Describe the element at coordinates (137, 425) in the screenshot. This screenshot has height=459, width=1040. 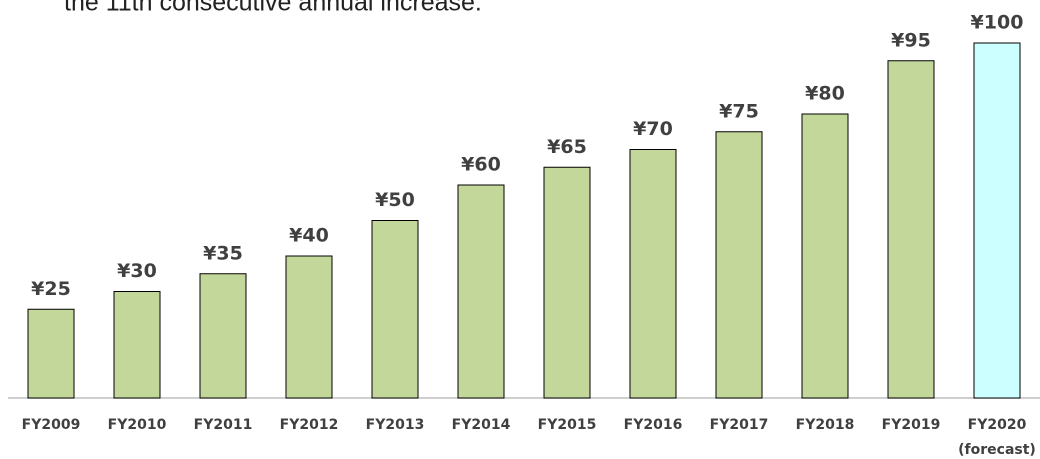
I see `x-tick-label: FY2010` at that location.